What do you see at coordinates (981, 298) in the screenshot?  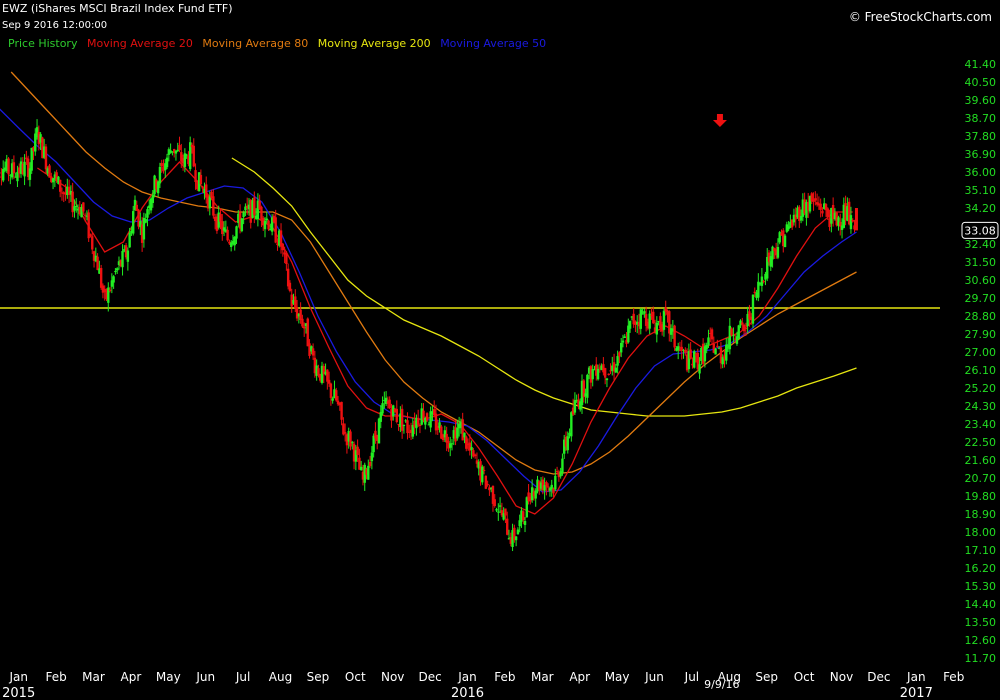 I see `y-tick-label: 29.70` at bounding box center [981, 298].